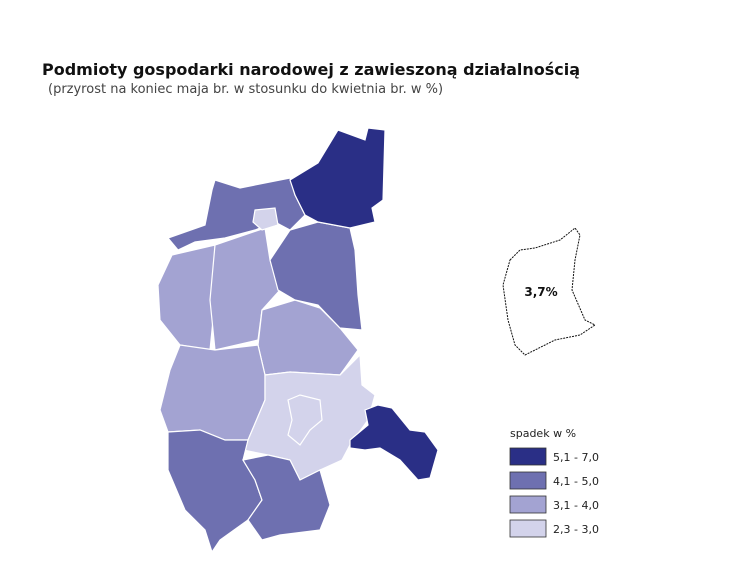 This screenshot has height=571, width=731. What do you see at coordinates (540, 292) in the screenshot?
I see `inset-label: 3,7%` at bounding box center [540, 292].